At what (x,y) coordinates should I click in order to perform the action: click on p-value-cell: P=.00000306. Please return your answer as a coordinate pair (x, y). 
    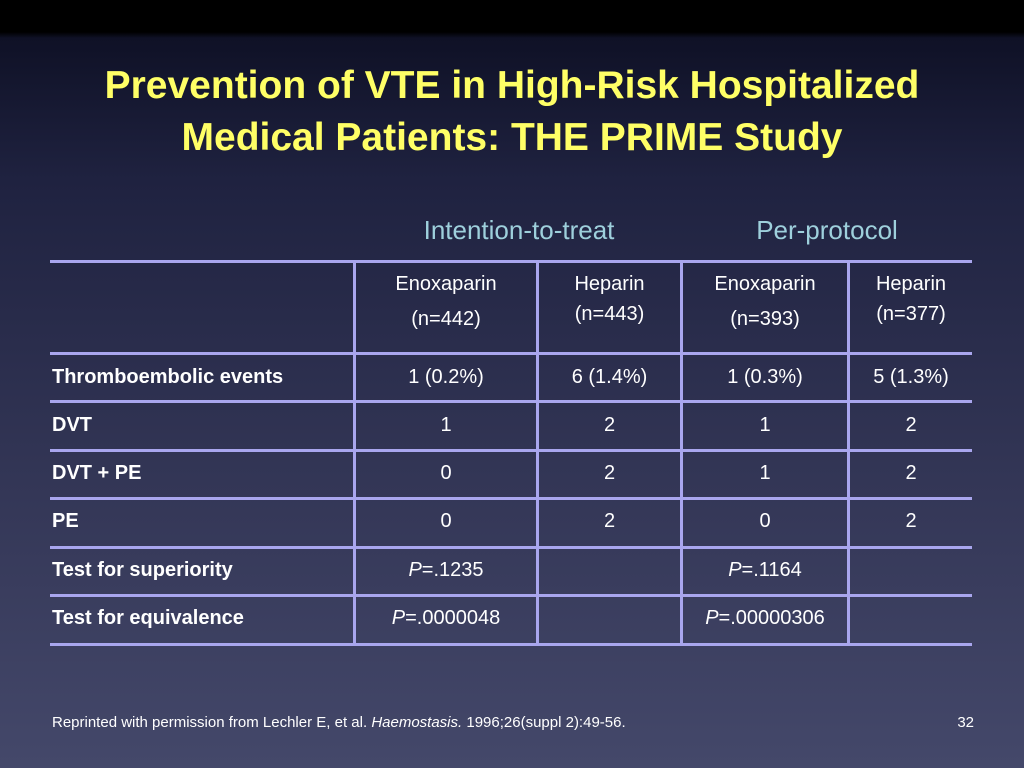
    Looking at the image, I should click on (765, 618).